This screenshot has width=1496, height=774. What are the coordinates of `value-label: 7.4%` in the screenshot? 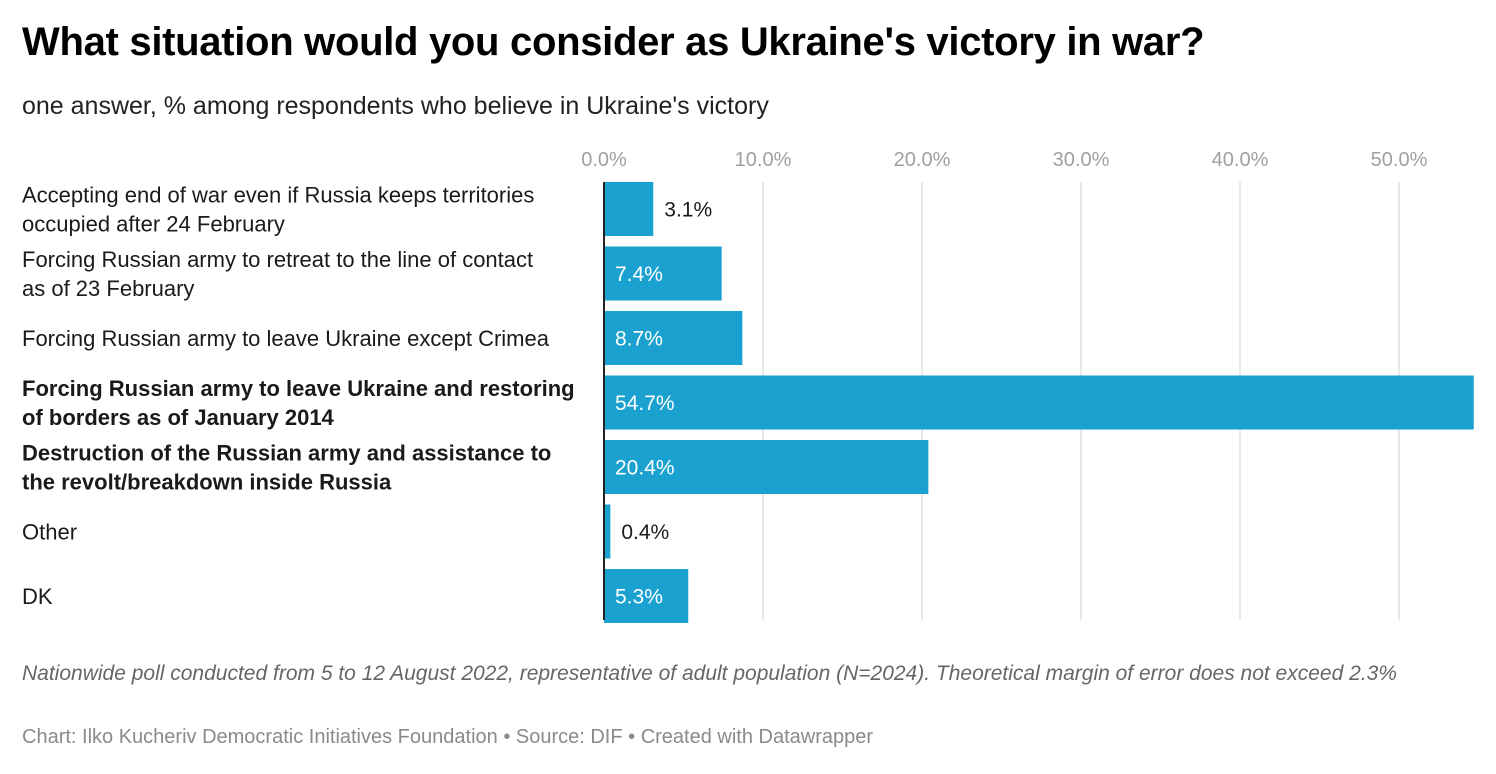 It's located at (639, 274).